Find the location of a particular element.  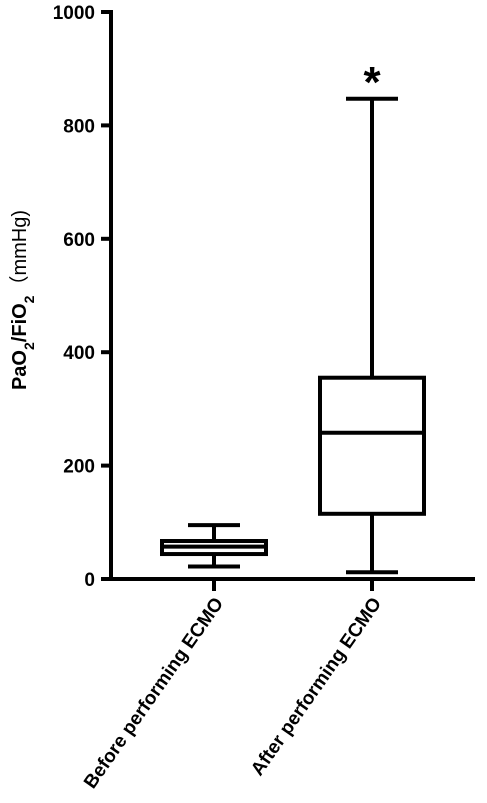

category-label: Before performing ECMO is located at coordinates (154, 693).